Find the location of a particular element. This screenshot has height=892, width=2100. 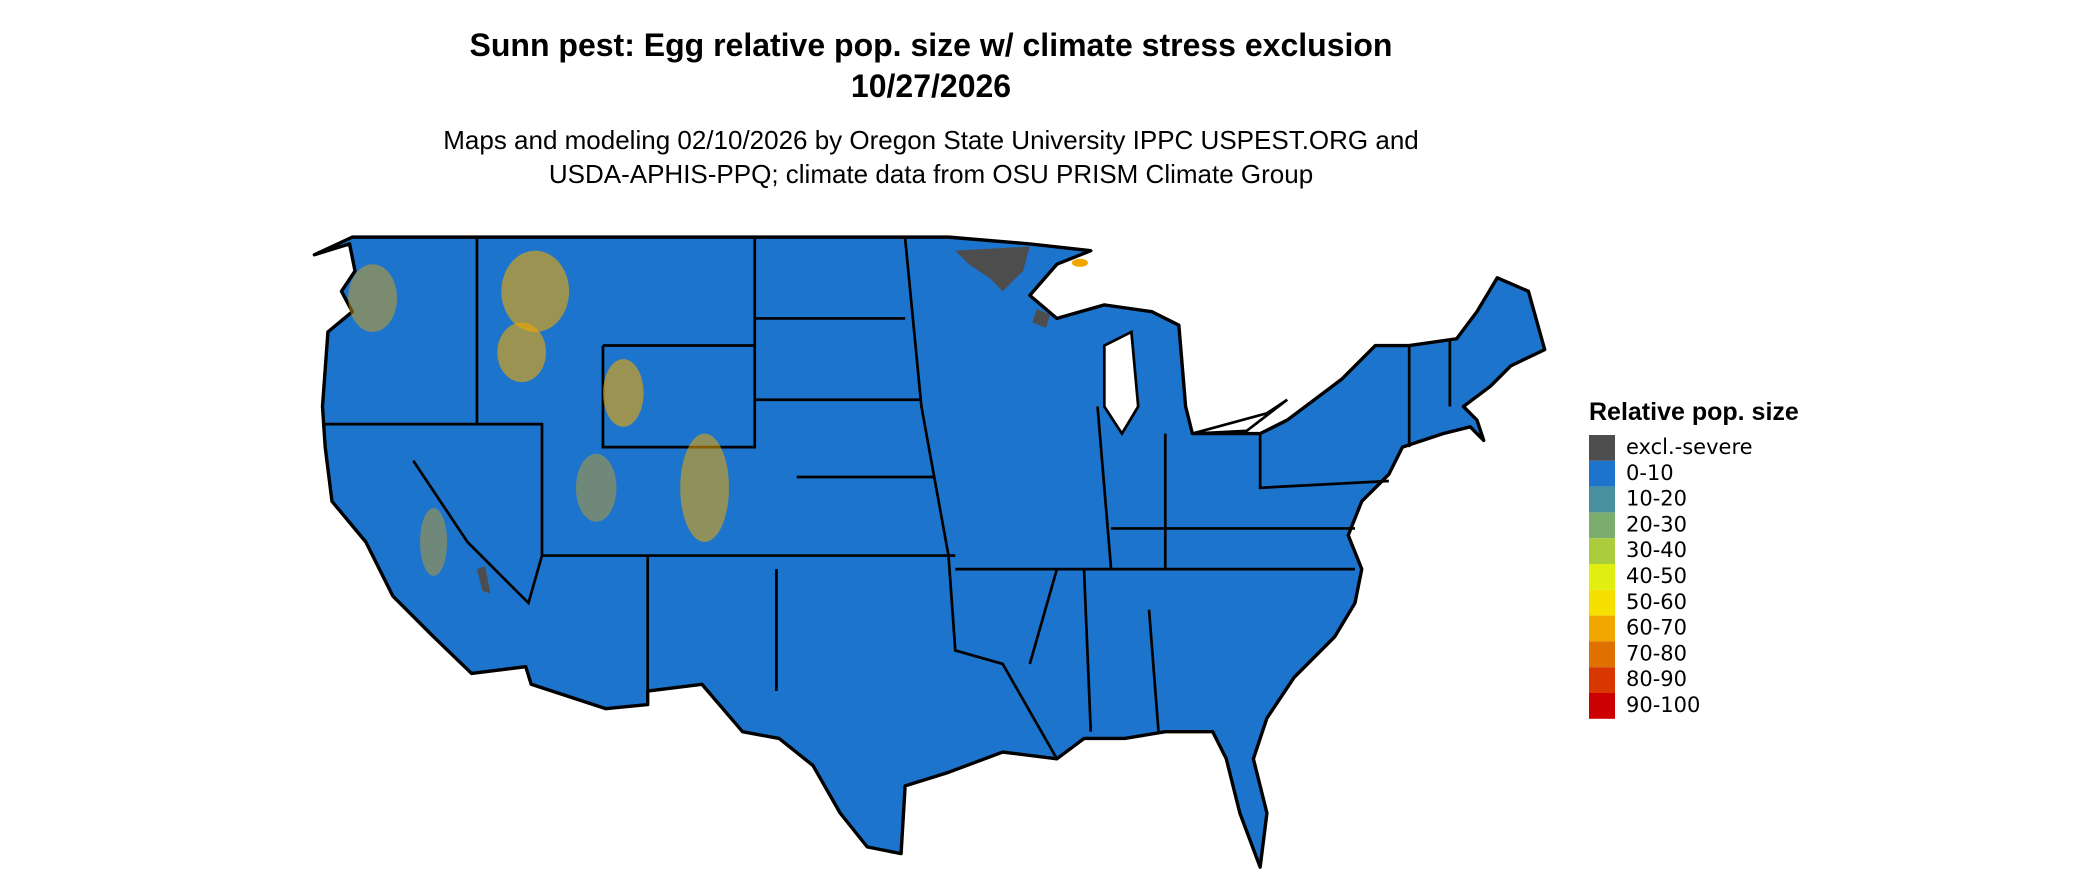

legend-label: 70-80 is located at coordinates (1656, 653).